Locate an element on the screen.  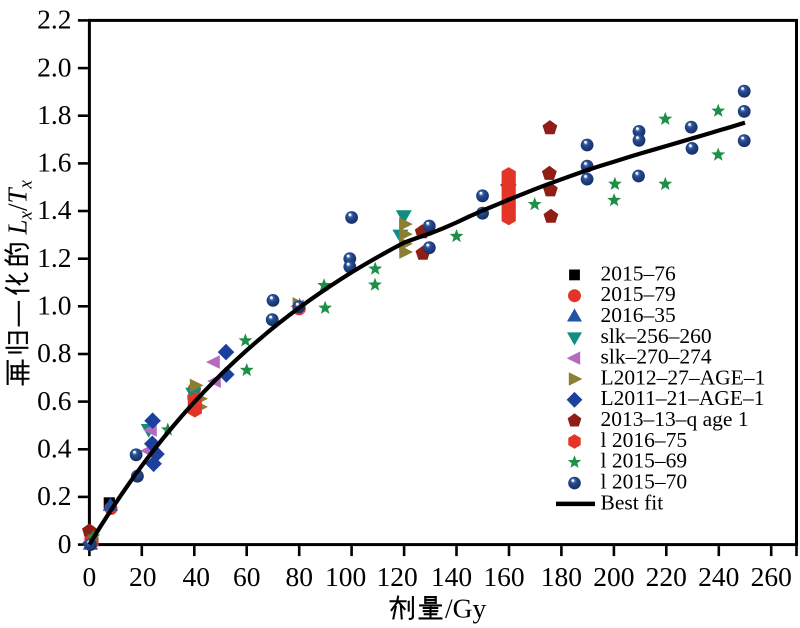
svg-text: Lx/Tx is located at coordinates (20, 207).